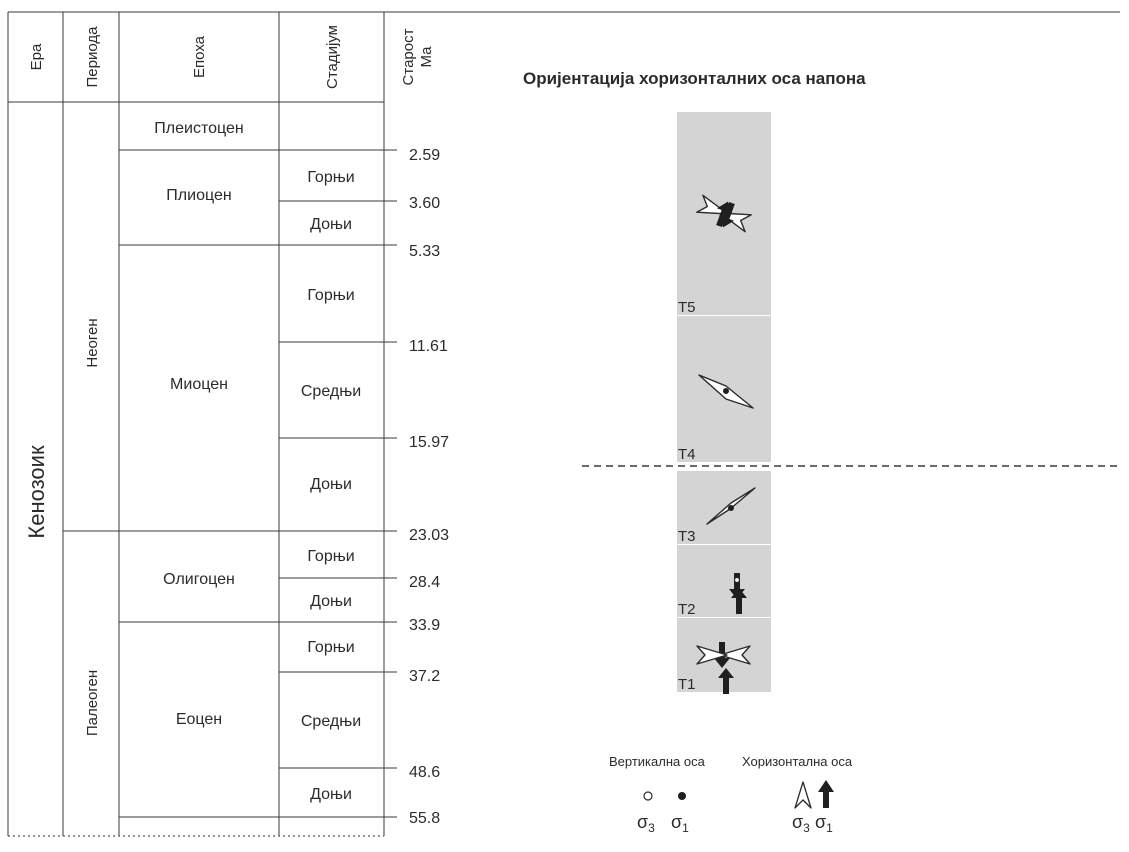 This screenshot has height=852, width=1129. Describe the element at coordinates (92, 57) in the screenshot. I see `header-period: Периода` at that location.